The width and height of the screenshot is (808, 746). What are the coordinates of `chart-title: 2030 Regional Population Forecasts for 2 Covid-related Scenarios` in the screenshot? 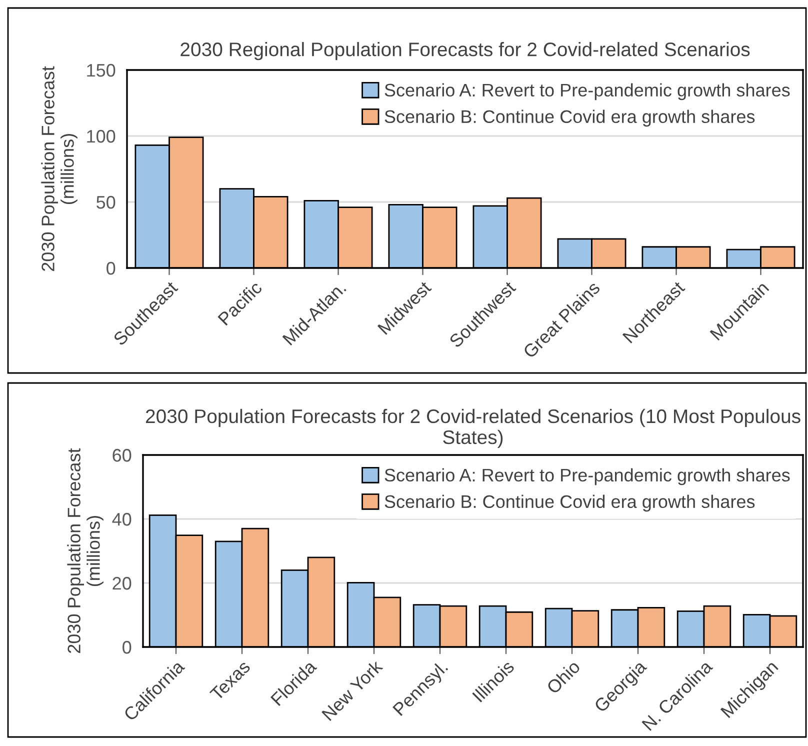 It's located at (465, 51).